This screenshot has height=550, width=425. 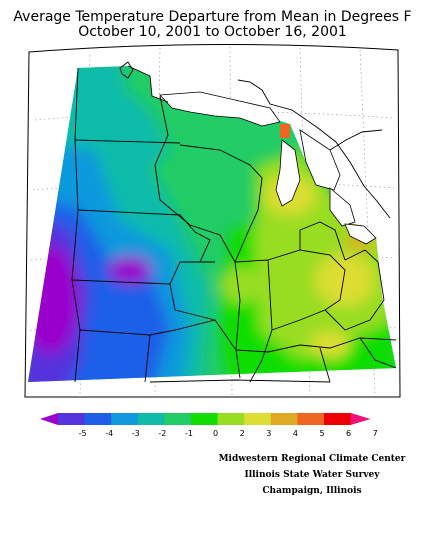 What do you see at coordinates (212, 32) in the screenshot?
I see `map-title-line-2: October 10, 2001 to October 16, 2001` at bounding box center [212, 32].